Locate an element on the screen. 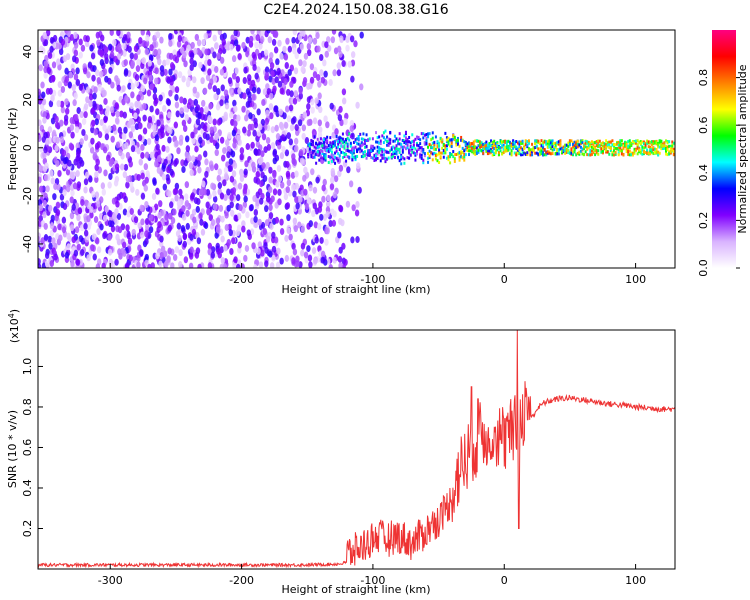 The height and width of the screenshot is (600, 750). colorbar-label: Normalized spectral amplitude is located at coordinates (742, 148).